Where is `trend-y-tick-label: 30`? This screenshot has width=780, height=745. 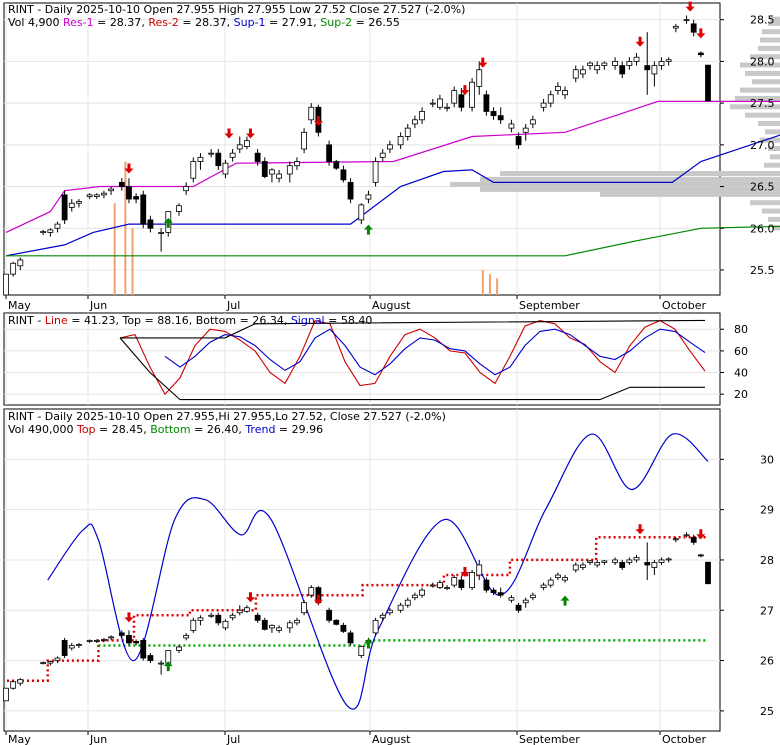 trend-y-tick-label: 30 is located at coordinates (767, 459).